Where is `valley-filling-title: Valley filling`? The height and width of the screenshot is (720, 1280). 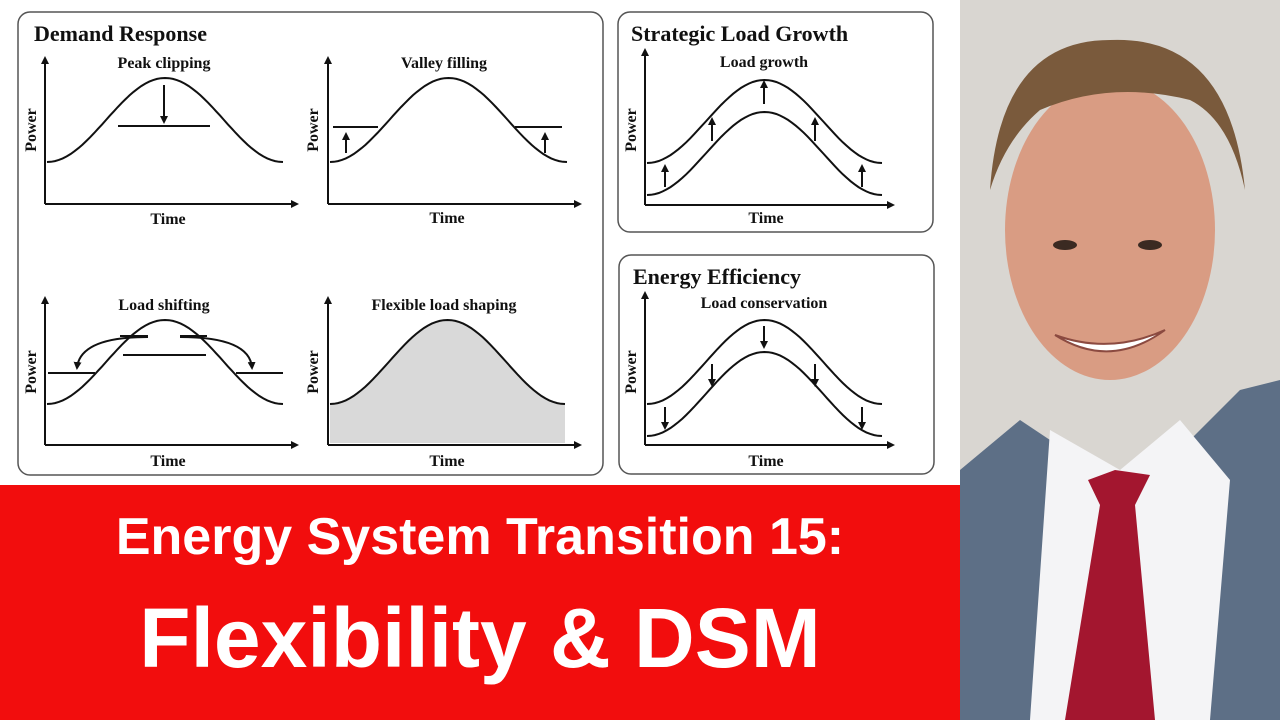
valley-filling-title: Valley filling is located at coordinates (444, 63).